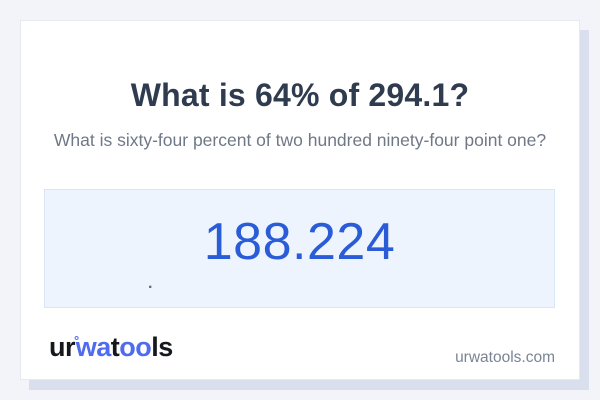 Image resolution: width=600 pixels, height=400 pixels. I want to click on answer-value: 188.224, so click(299, 241).